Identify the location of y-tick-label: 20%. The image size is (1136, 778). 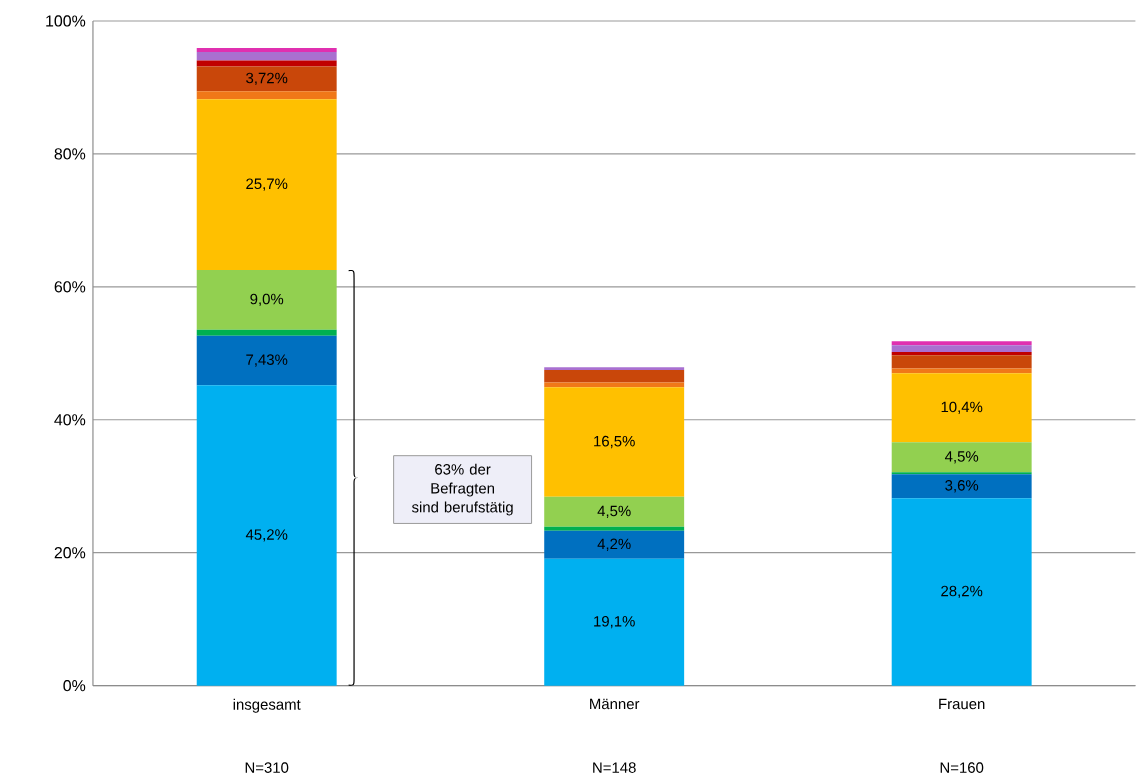
(70, 553).